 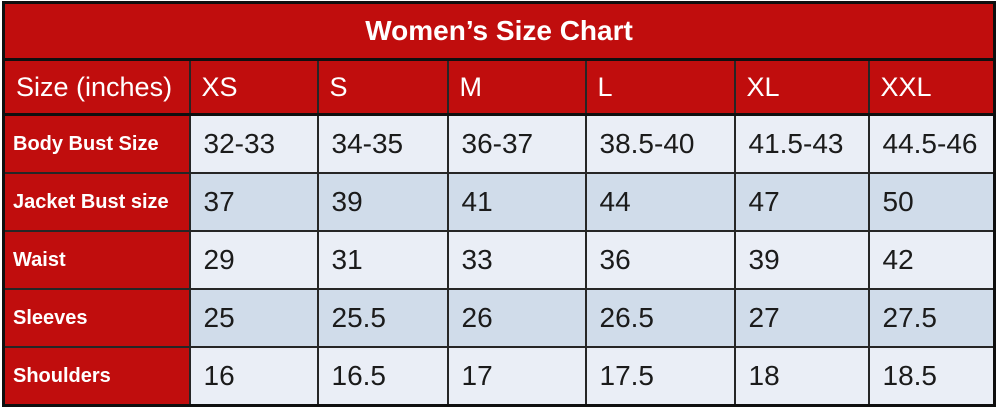 What do you see at coordinates (801, 376) in the screenshot?
I see `value-cell: 18` at bounding box center [801, 376].